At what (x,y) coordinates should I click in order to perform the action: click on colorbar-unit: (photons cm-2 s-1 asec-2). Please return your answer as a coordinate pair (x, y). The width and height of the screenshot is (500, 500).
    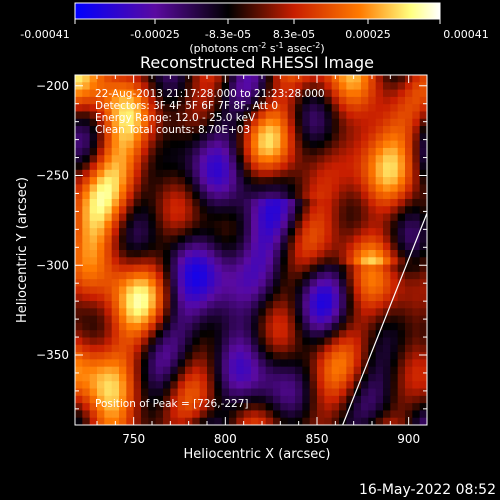
    Looking at the image, I should click on (256, 48).